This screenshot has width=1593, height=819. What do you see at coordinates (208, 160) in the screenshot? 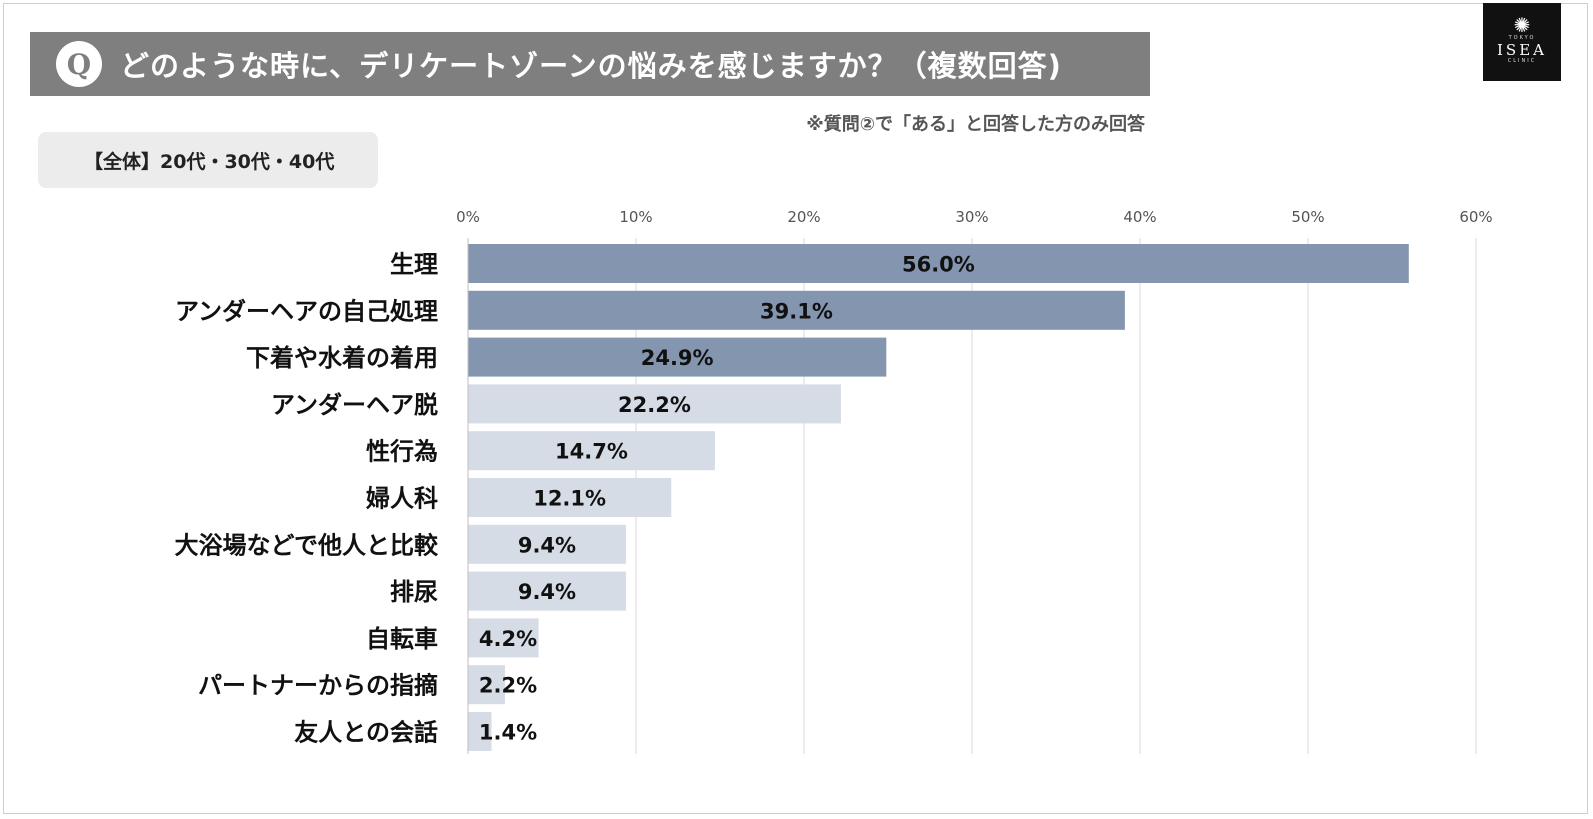
I see `segment-label: 【全体】20代・30代・40代` at bounding box center [208, 160].